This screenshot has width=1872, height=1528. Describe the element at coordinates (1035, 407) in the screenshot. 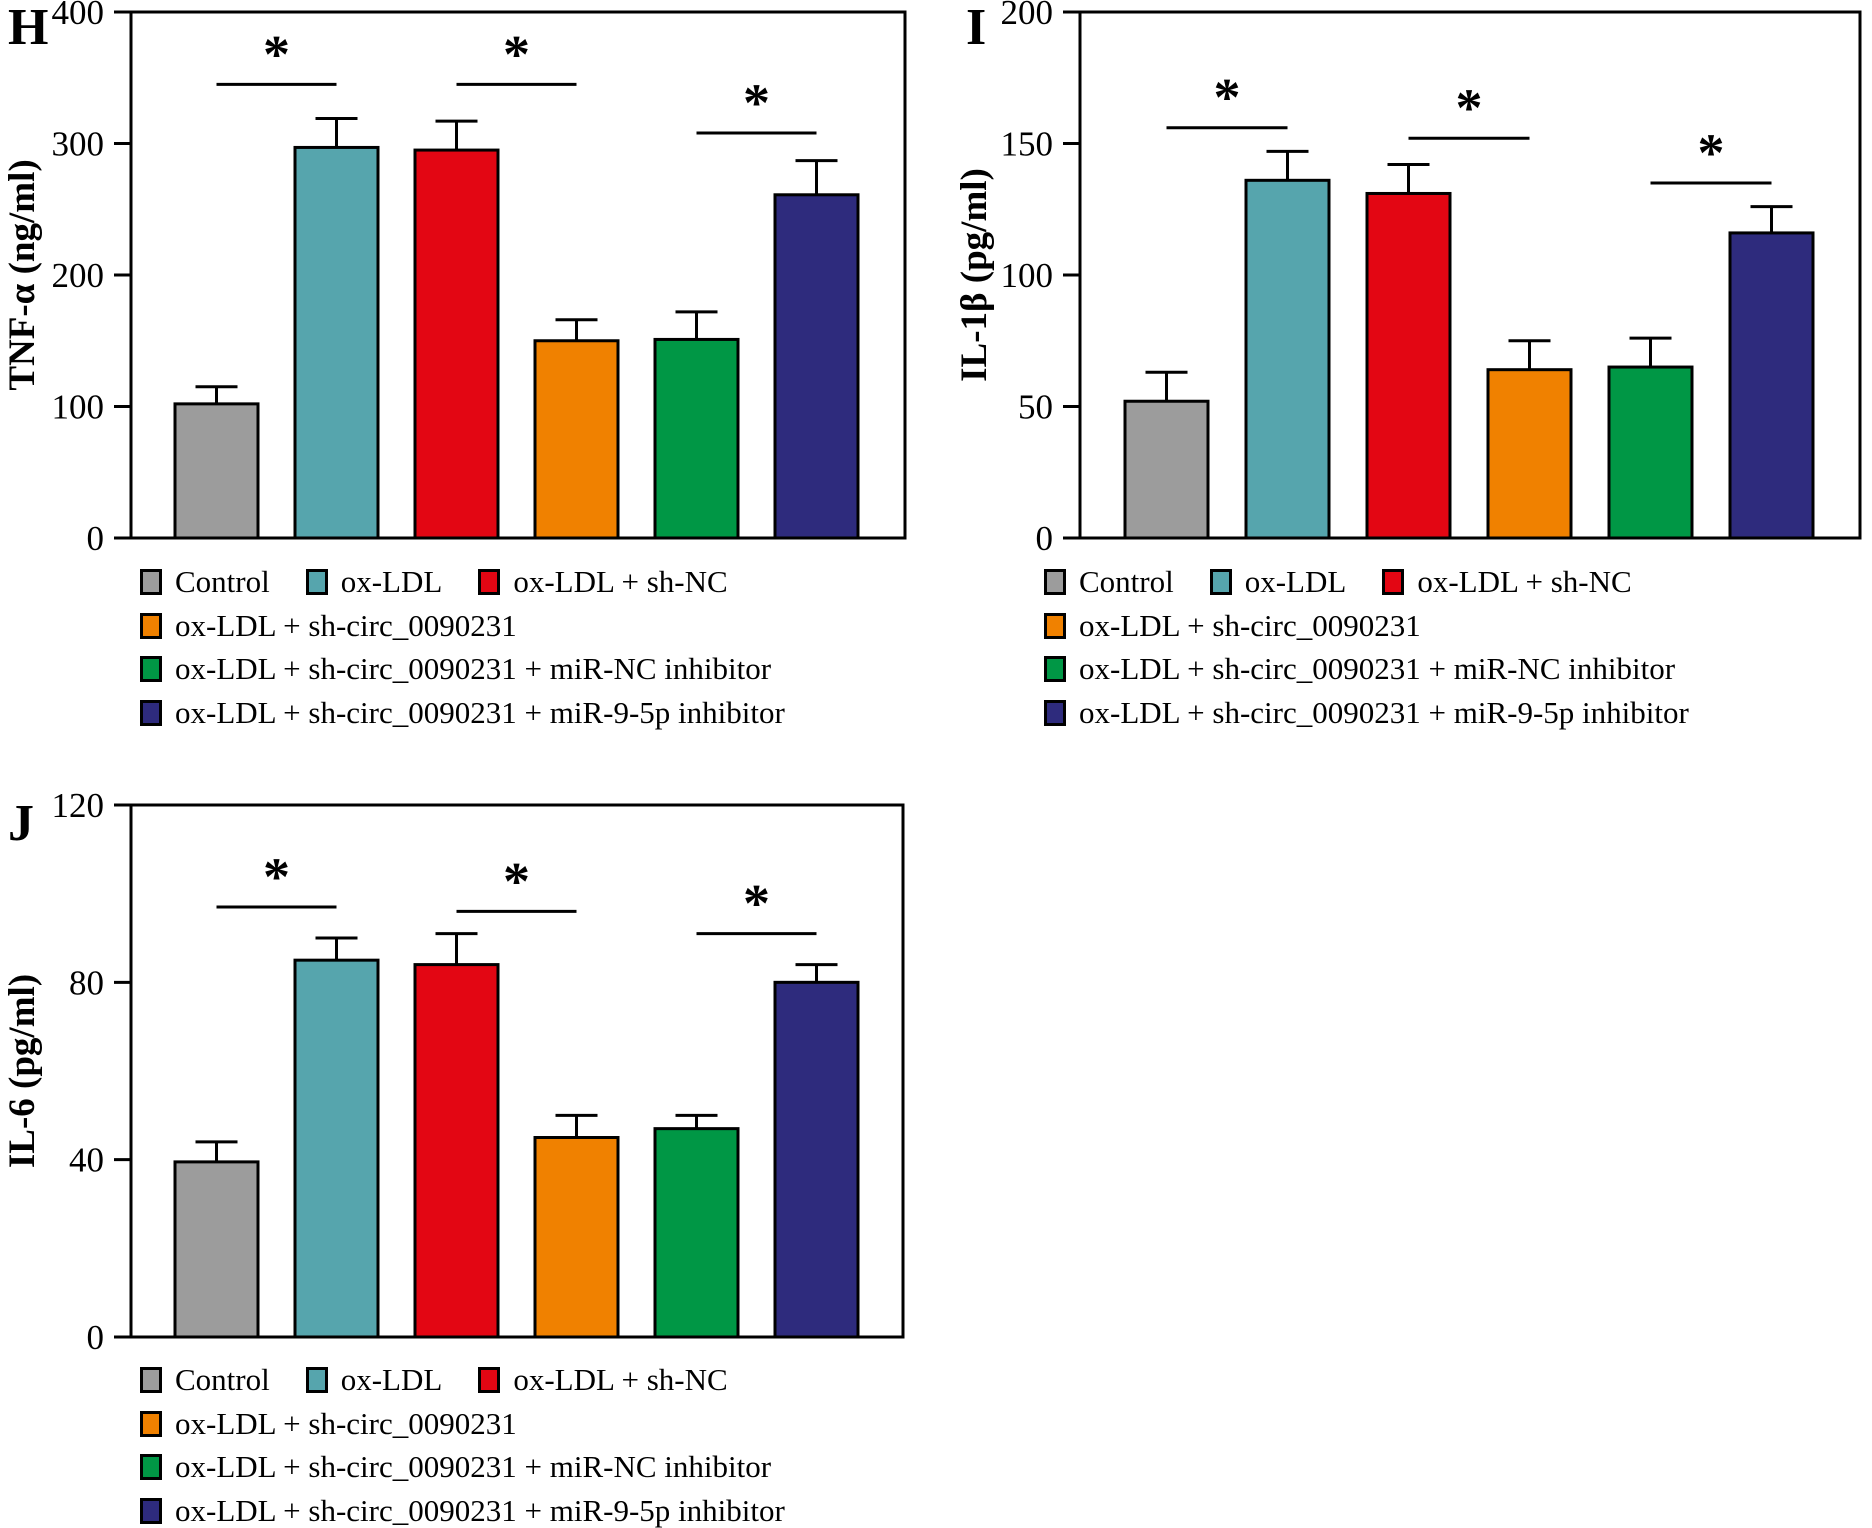

I see `y-axis-tick-label: 50` at that location.